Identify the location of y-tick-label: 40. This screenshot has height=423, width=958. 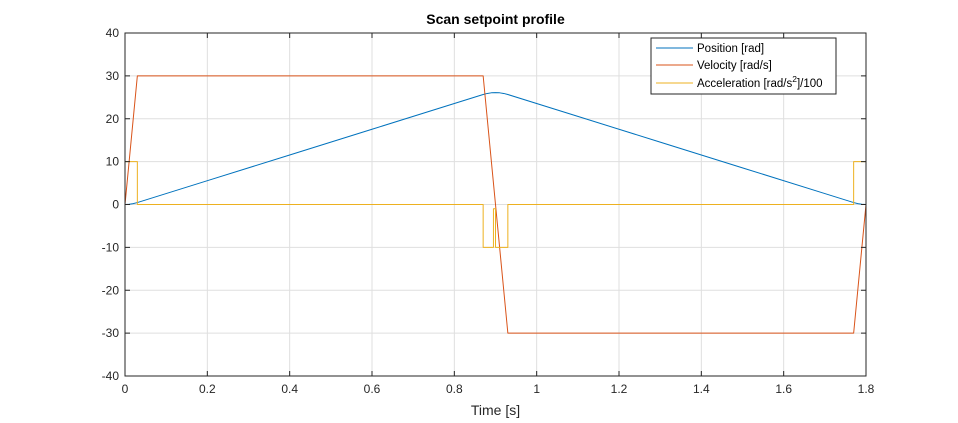
(113, 33).